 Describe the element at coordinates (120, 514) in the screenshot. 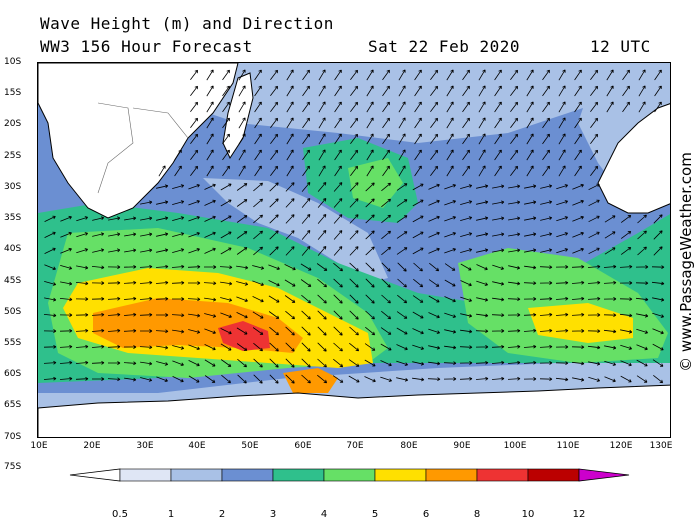

I see `colorbar-label: 0.5` at that location.